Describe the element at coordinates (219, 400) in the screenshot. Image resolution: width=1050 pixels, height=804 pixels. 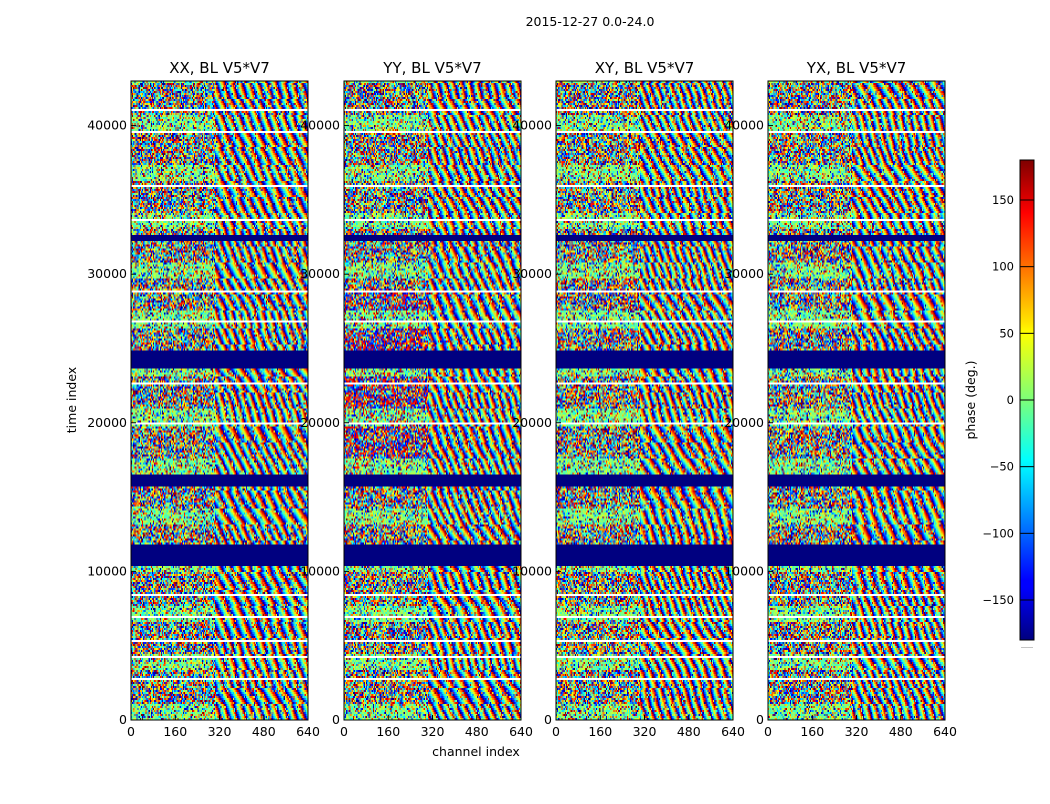
I see `phase-heatmap-xx` at that location.